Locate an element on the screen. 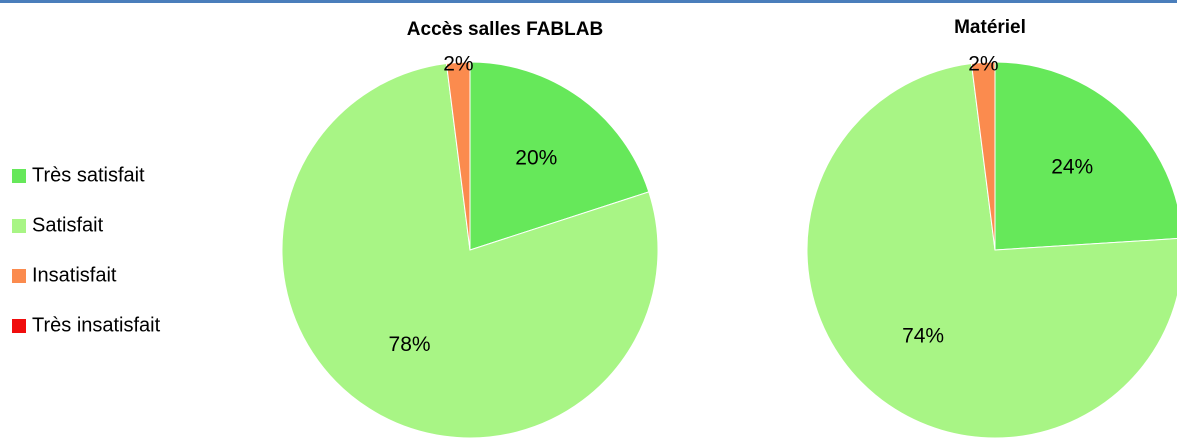 Image resolution: width=1177 pixels, height=438 pixels. top-border is located at coordinates (588, 1).